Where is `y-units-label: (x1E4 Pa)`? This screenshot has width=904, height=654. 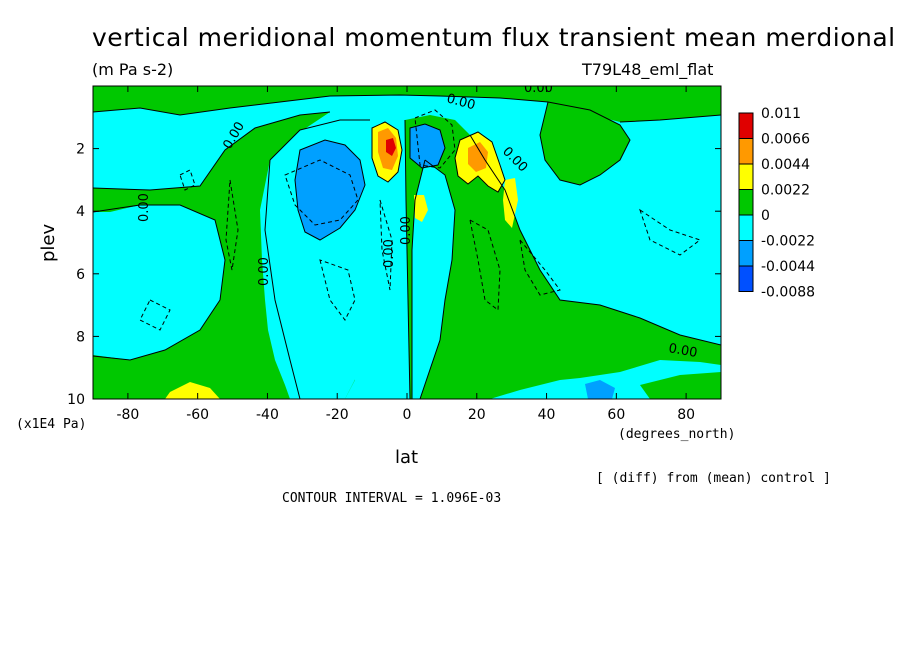 y-units-label: (x1E4 Pa) is located at coordinates (51, 424).